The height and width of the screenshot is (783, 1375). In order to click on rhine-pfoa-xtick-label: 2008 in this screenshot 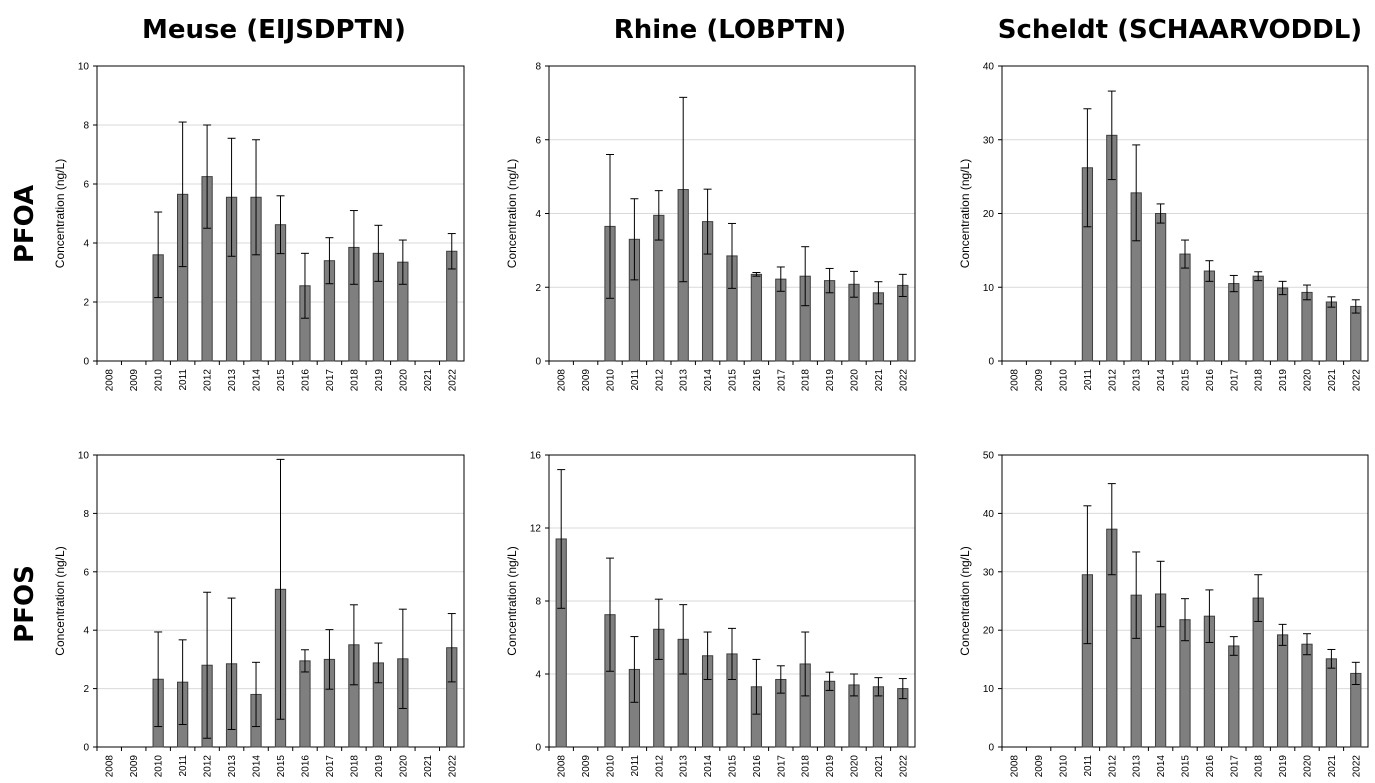, I will do `click(562, 380)`.